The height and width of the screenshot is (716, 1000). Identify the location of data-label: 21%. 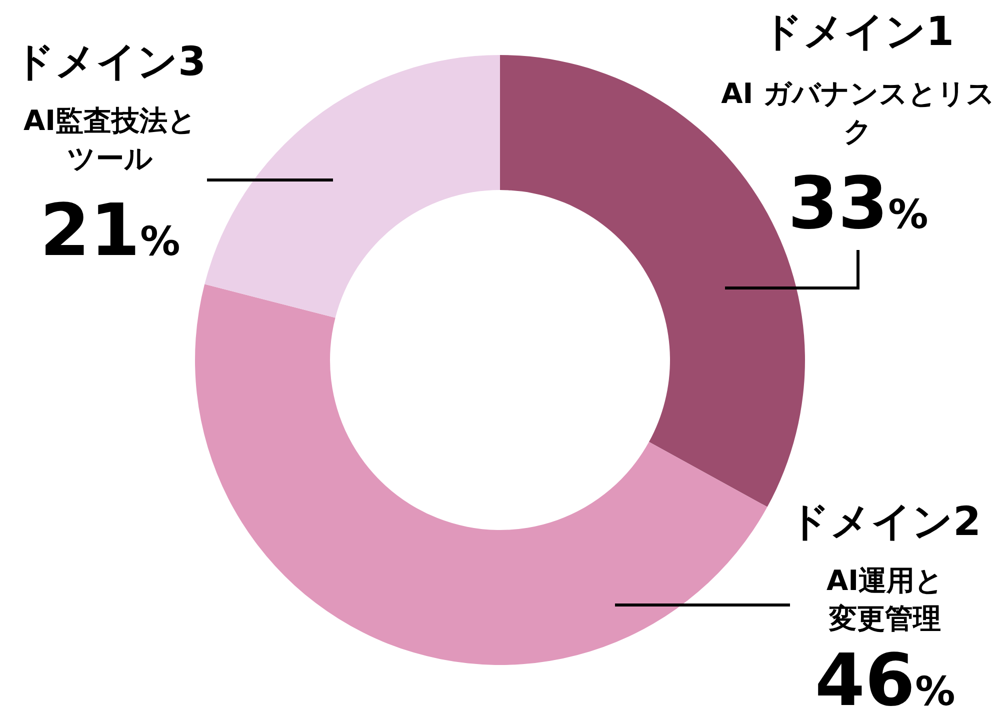
(110, 230).